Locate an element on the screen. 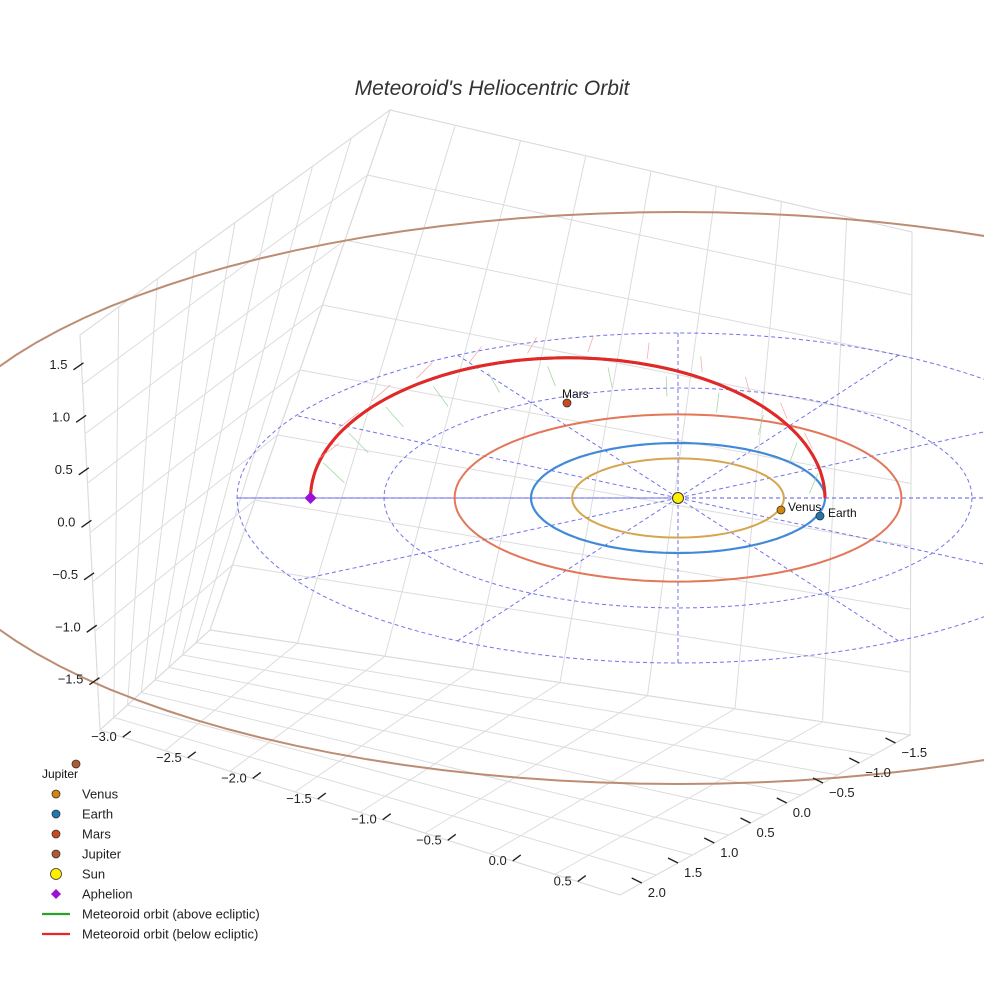 This screenshot has height=989, width=984. x-tick-label: −0.5 is located at coordinates (429, 839).